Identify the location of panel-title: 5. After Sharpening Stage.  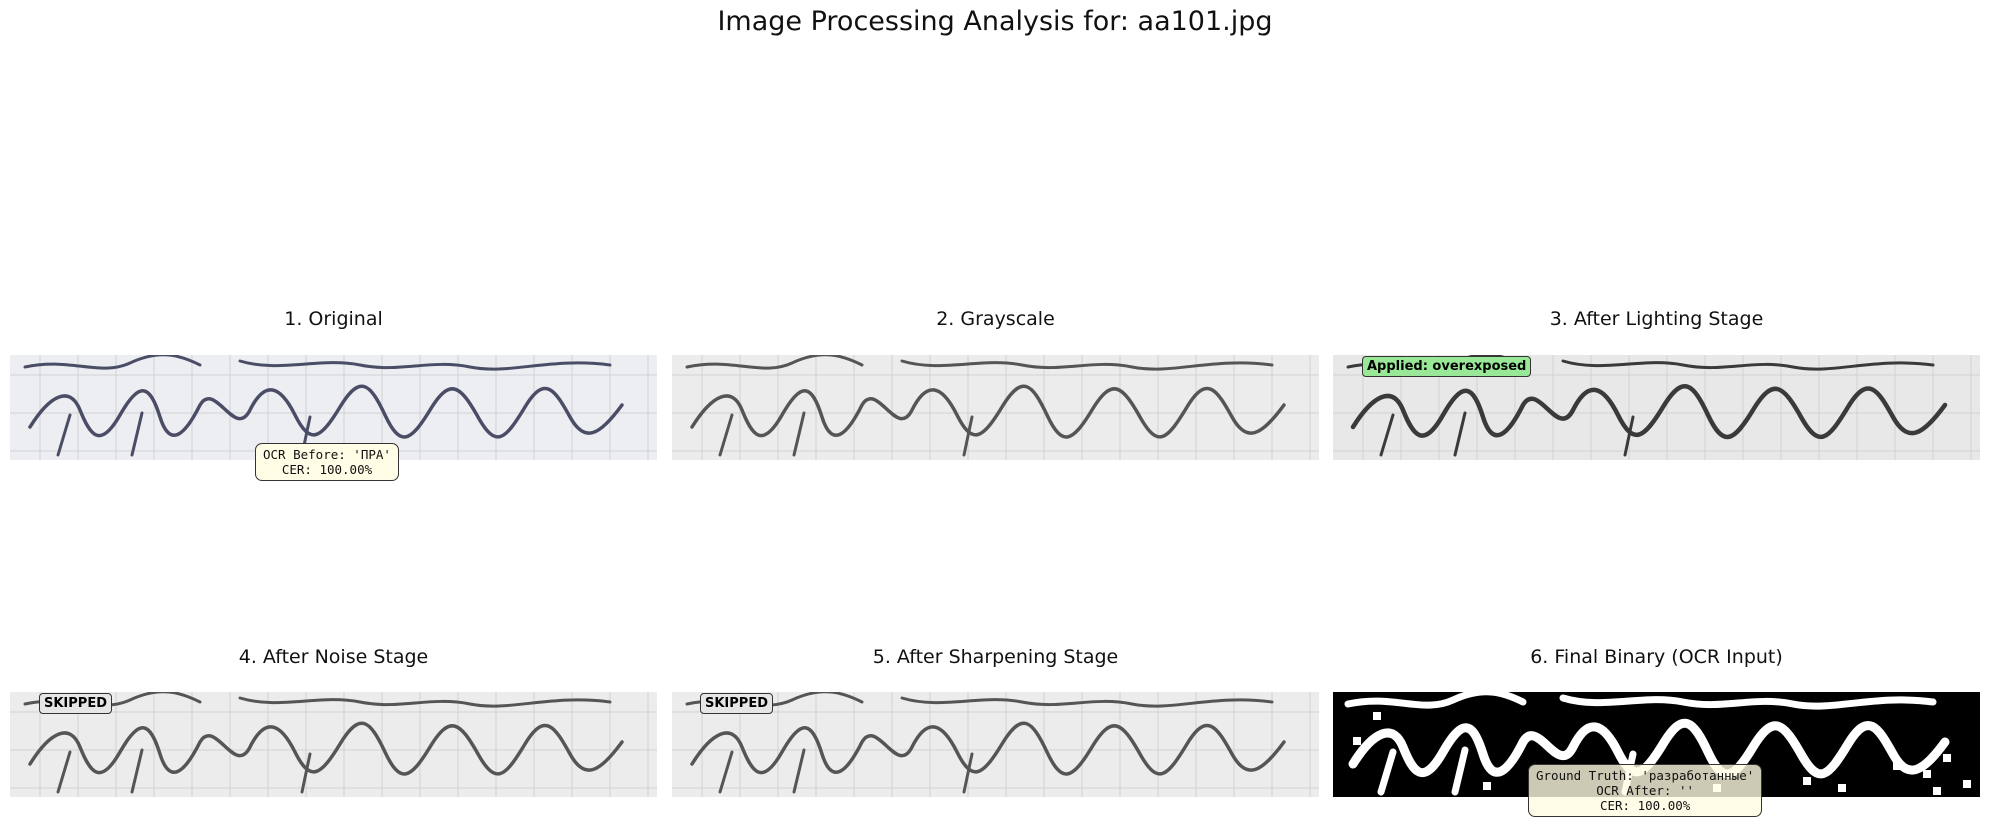
(995, 657).